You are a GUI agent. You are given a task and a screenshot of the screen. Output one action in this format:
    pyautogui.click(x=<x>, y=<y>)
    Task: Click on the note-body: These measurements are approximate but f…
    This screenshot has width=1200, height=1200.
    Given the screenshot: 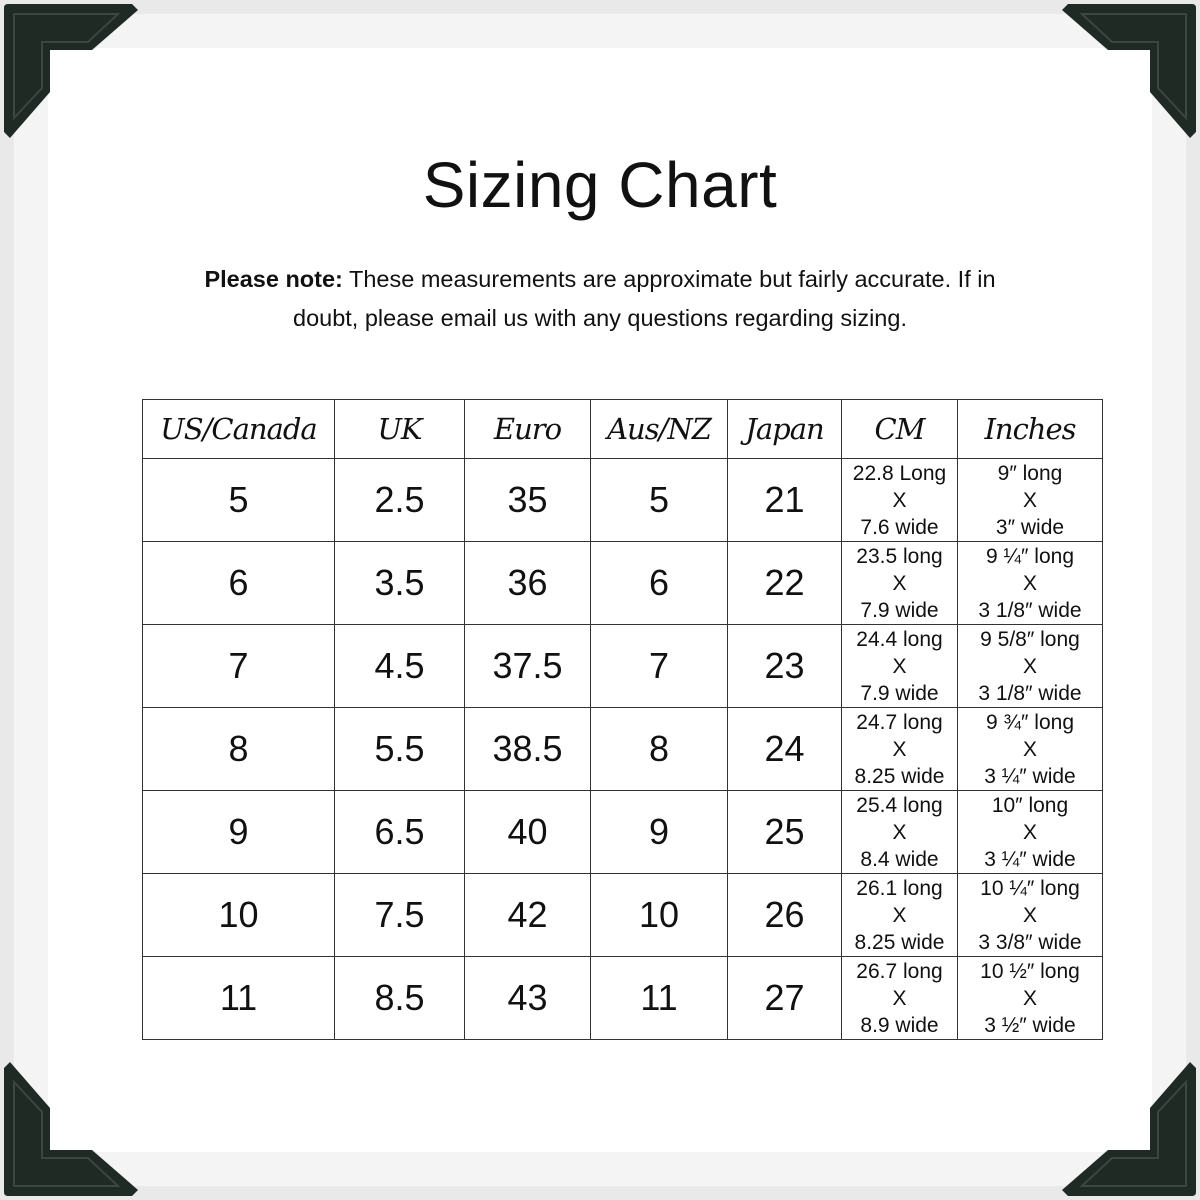 What is the action you would take?
    pyautogui.click(x=644, y=298)
    